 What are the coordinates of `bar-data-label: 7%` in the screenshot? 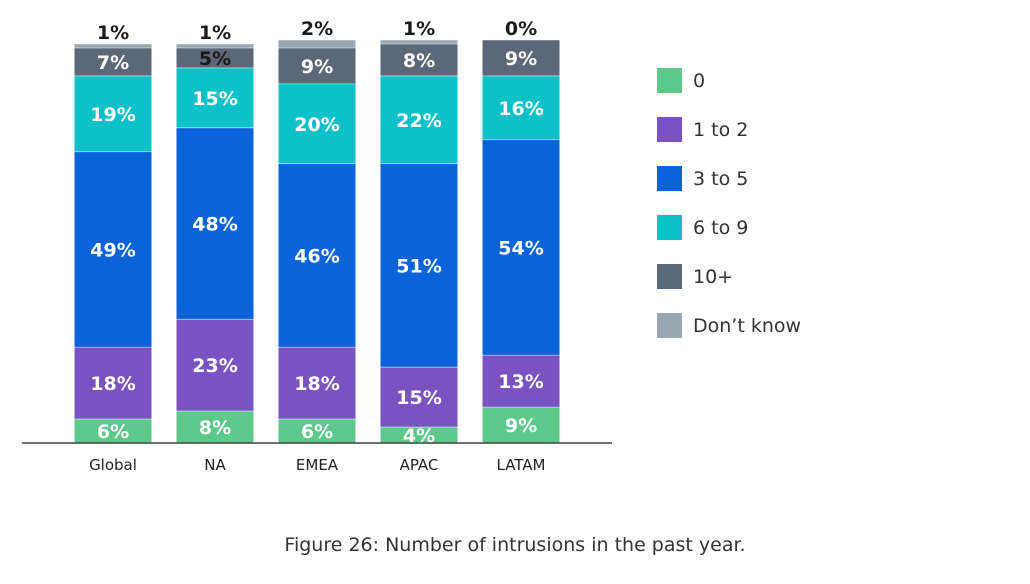 It's located at (113, 63).